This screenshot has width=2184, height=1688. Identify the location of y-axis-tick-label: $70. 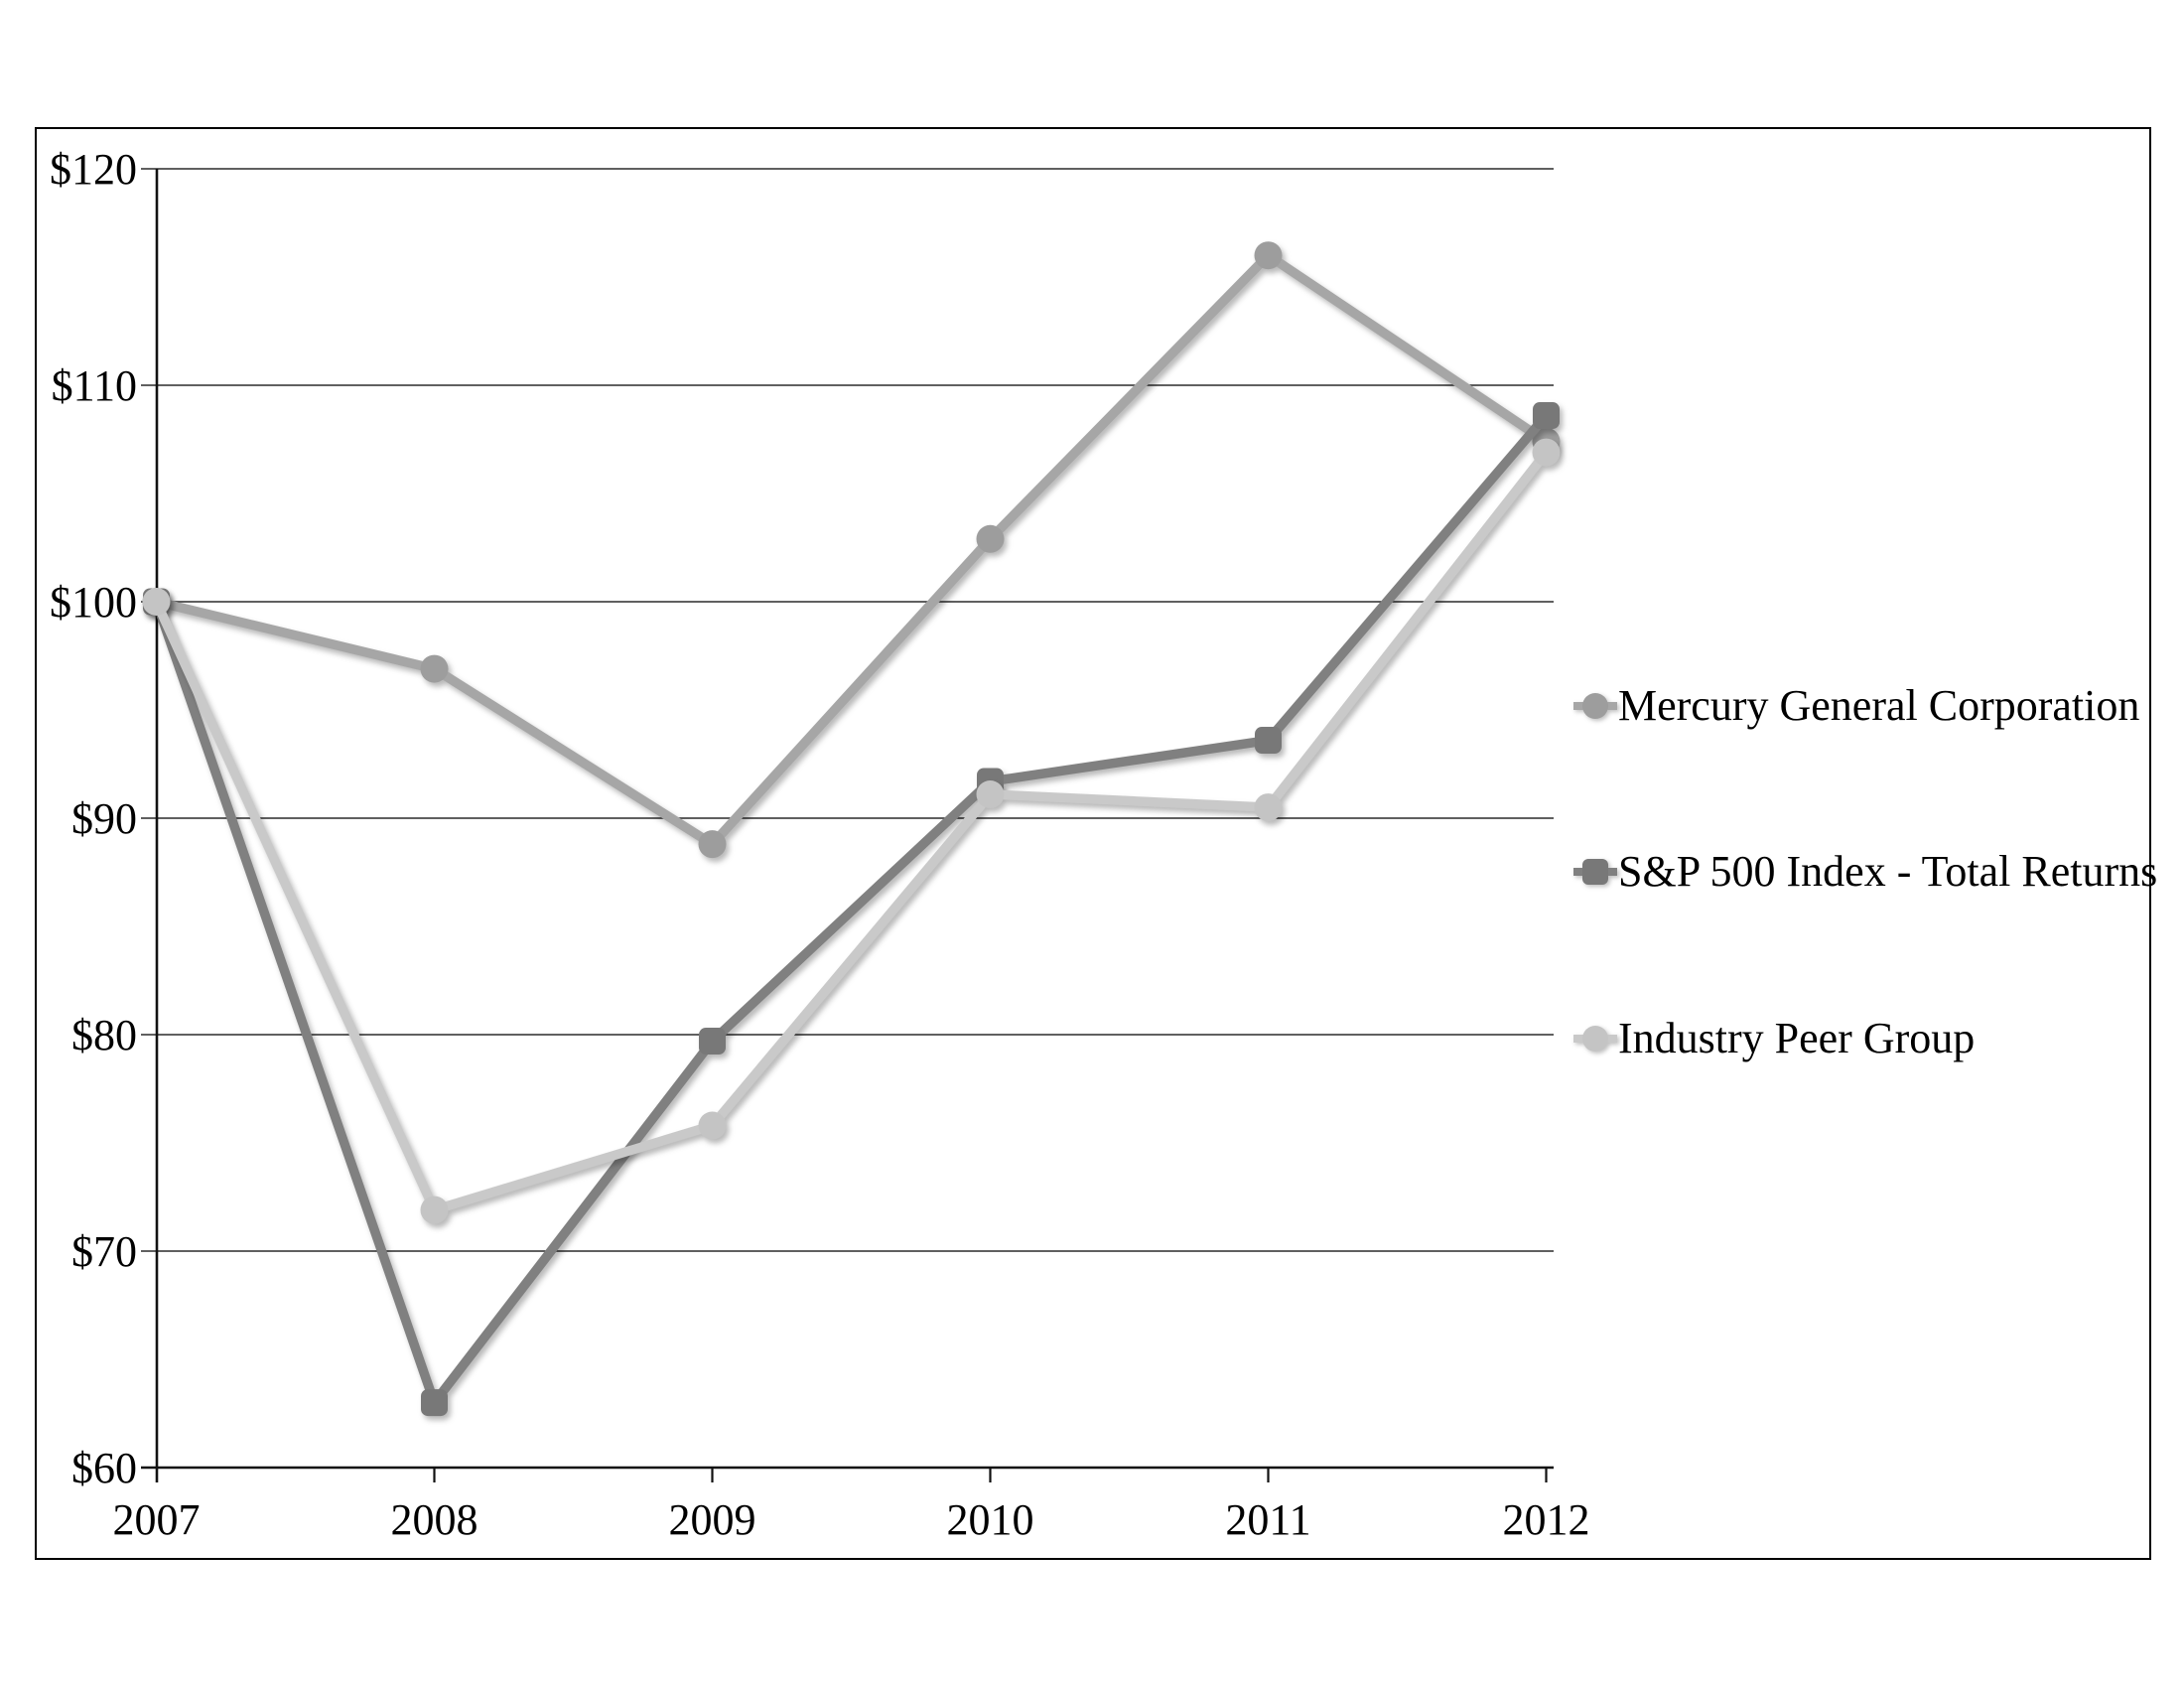
(104, 1251).